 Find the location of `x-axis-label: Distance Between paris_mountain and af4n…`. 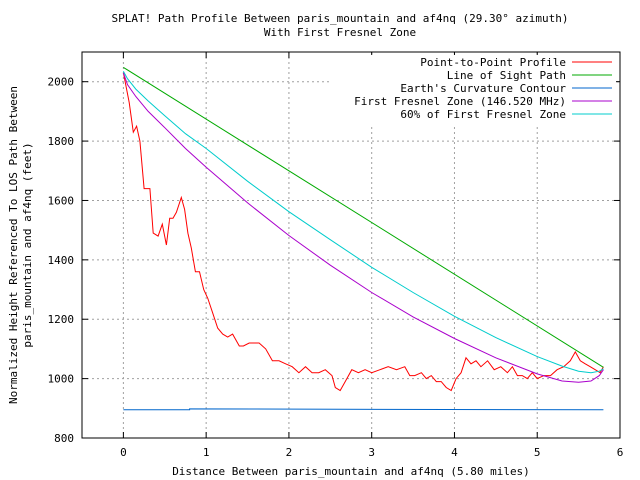

x-axis-label: Distance Between paris_mountain and af4n… is located at coordinates (351, 471).